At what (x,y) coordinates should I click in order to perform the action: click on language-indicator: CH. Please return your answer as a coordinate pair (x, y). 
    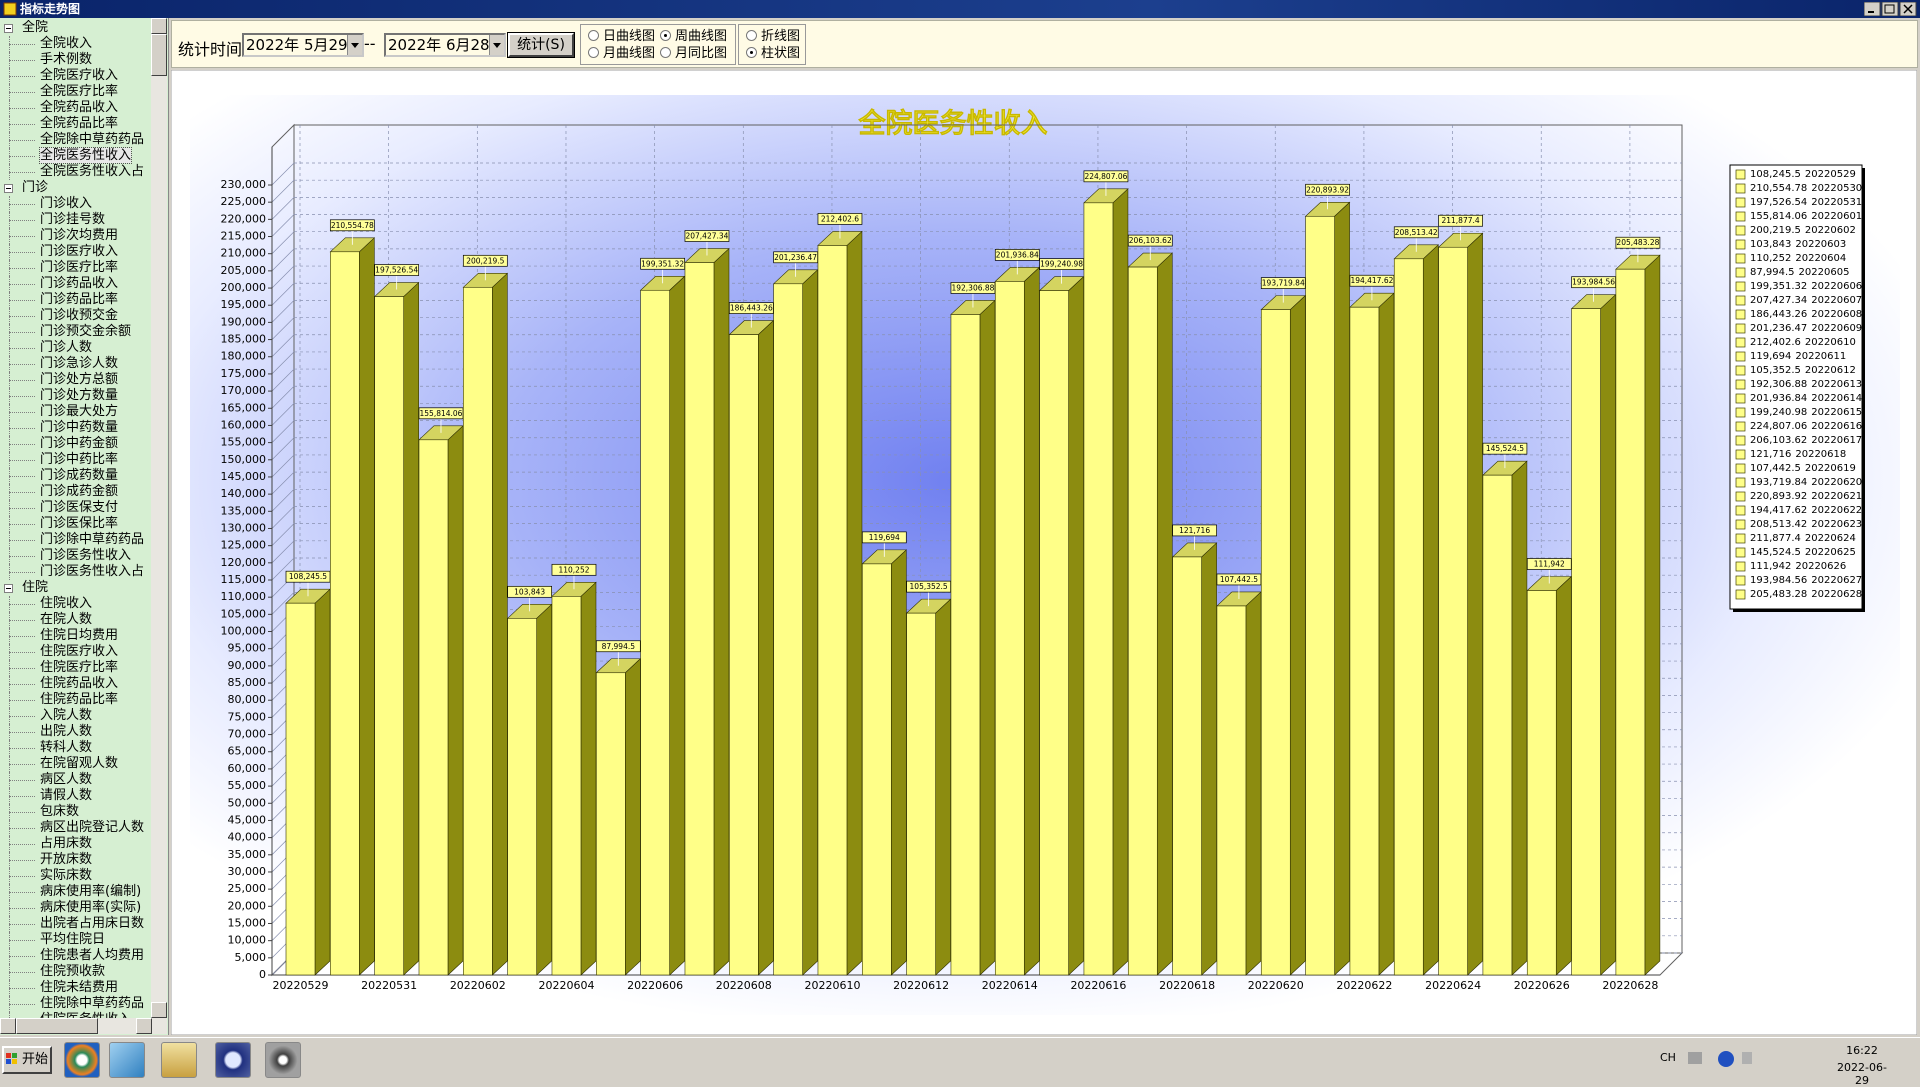
    Looking at the image, I should click on (1668, 1057).